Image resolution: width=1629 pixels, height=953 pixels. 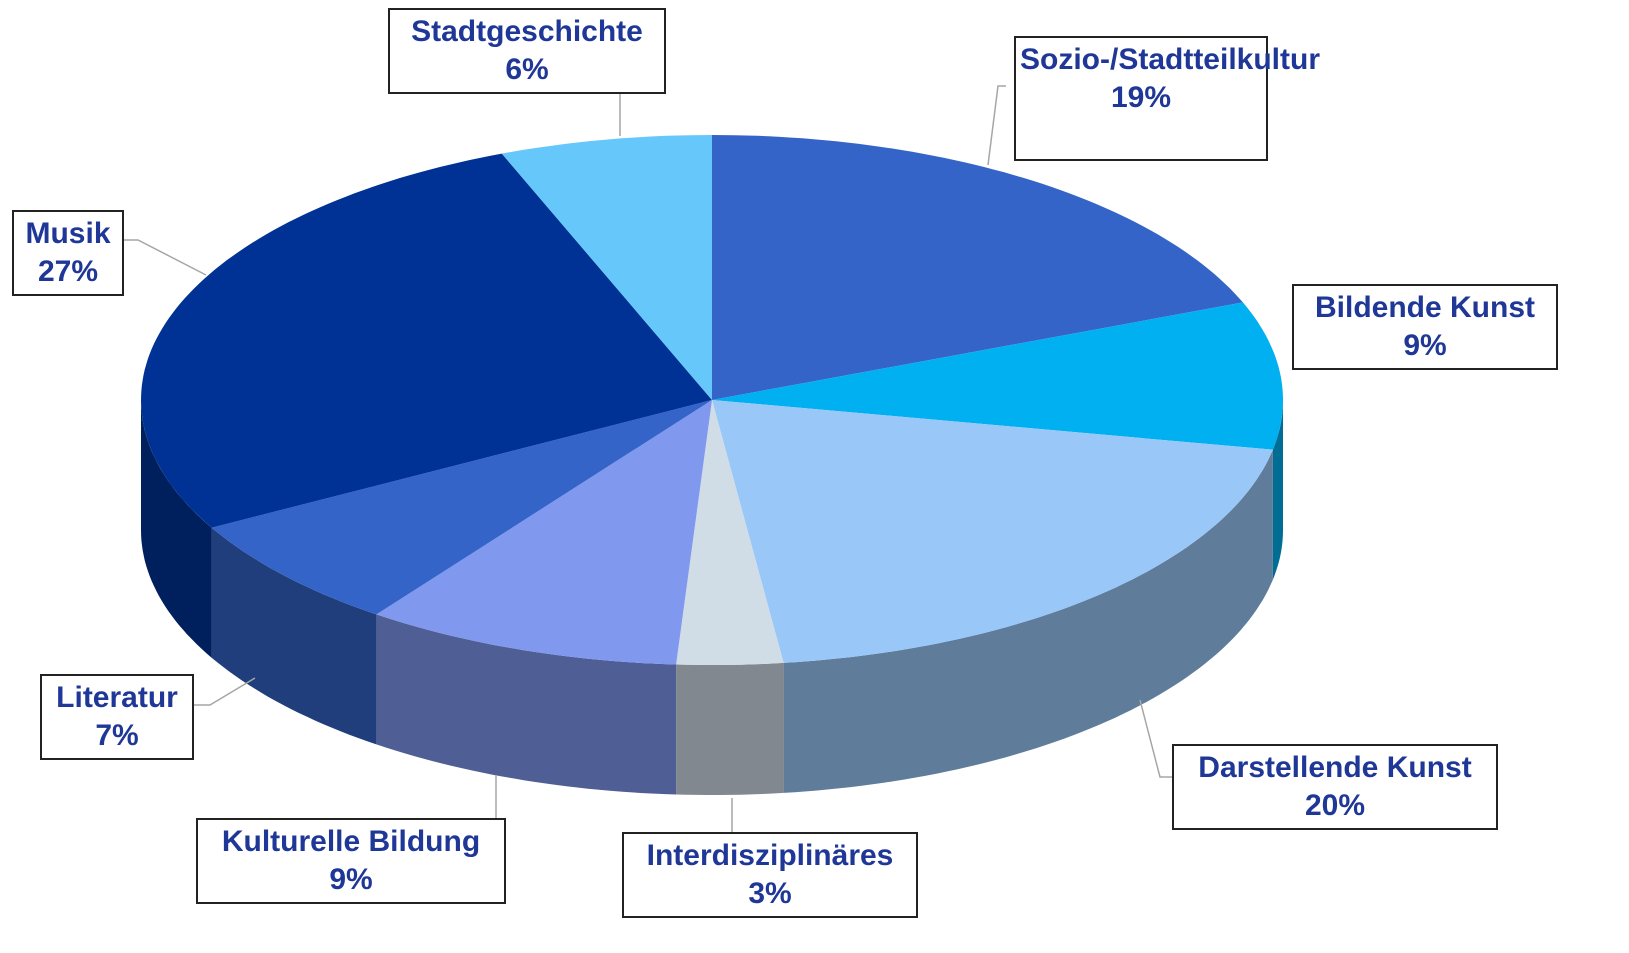 What do you see at coordinates (527, 69) in the screenshot?
I see `label-value: 6%` at bounding box center [527, 69].